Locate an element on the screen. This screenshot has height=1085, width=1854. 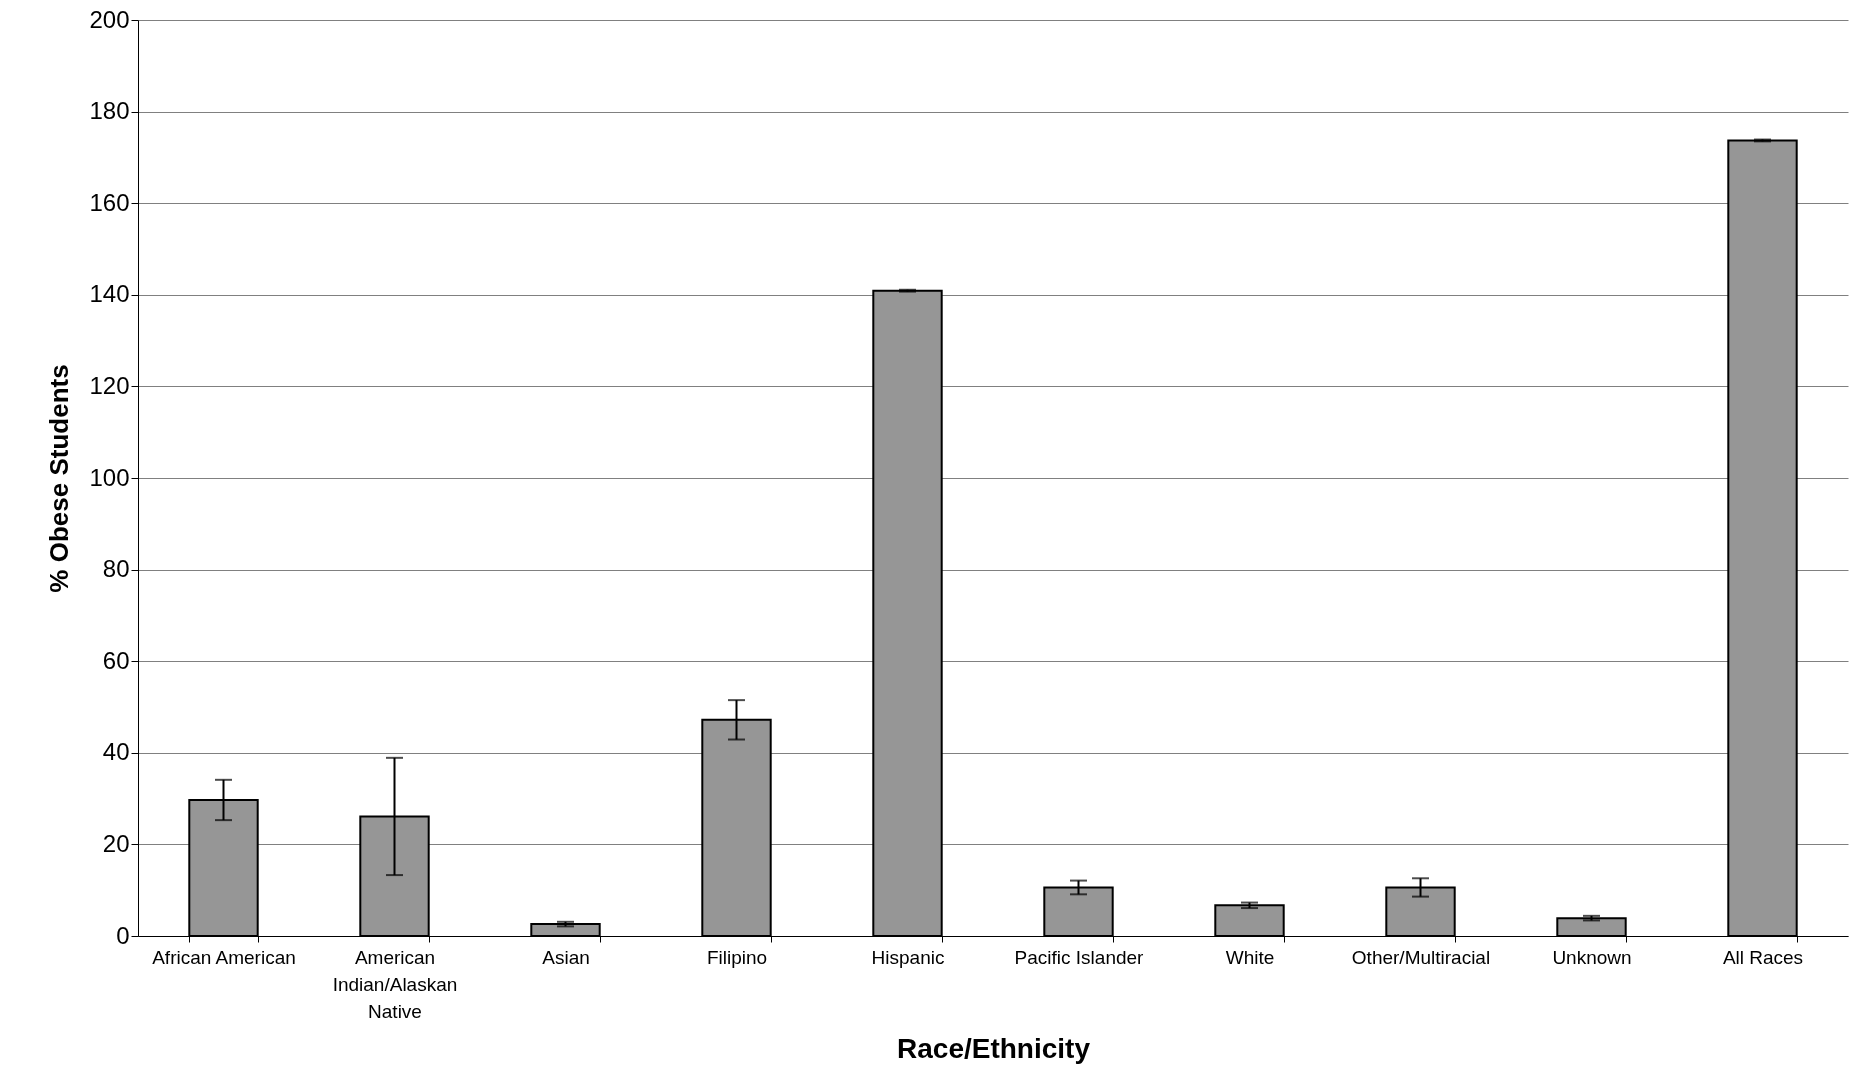
y-tick-label: 120 is located at coordinates (109, 385).